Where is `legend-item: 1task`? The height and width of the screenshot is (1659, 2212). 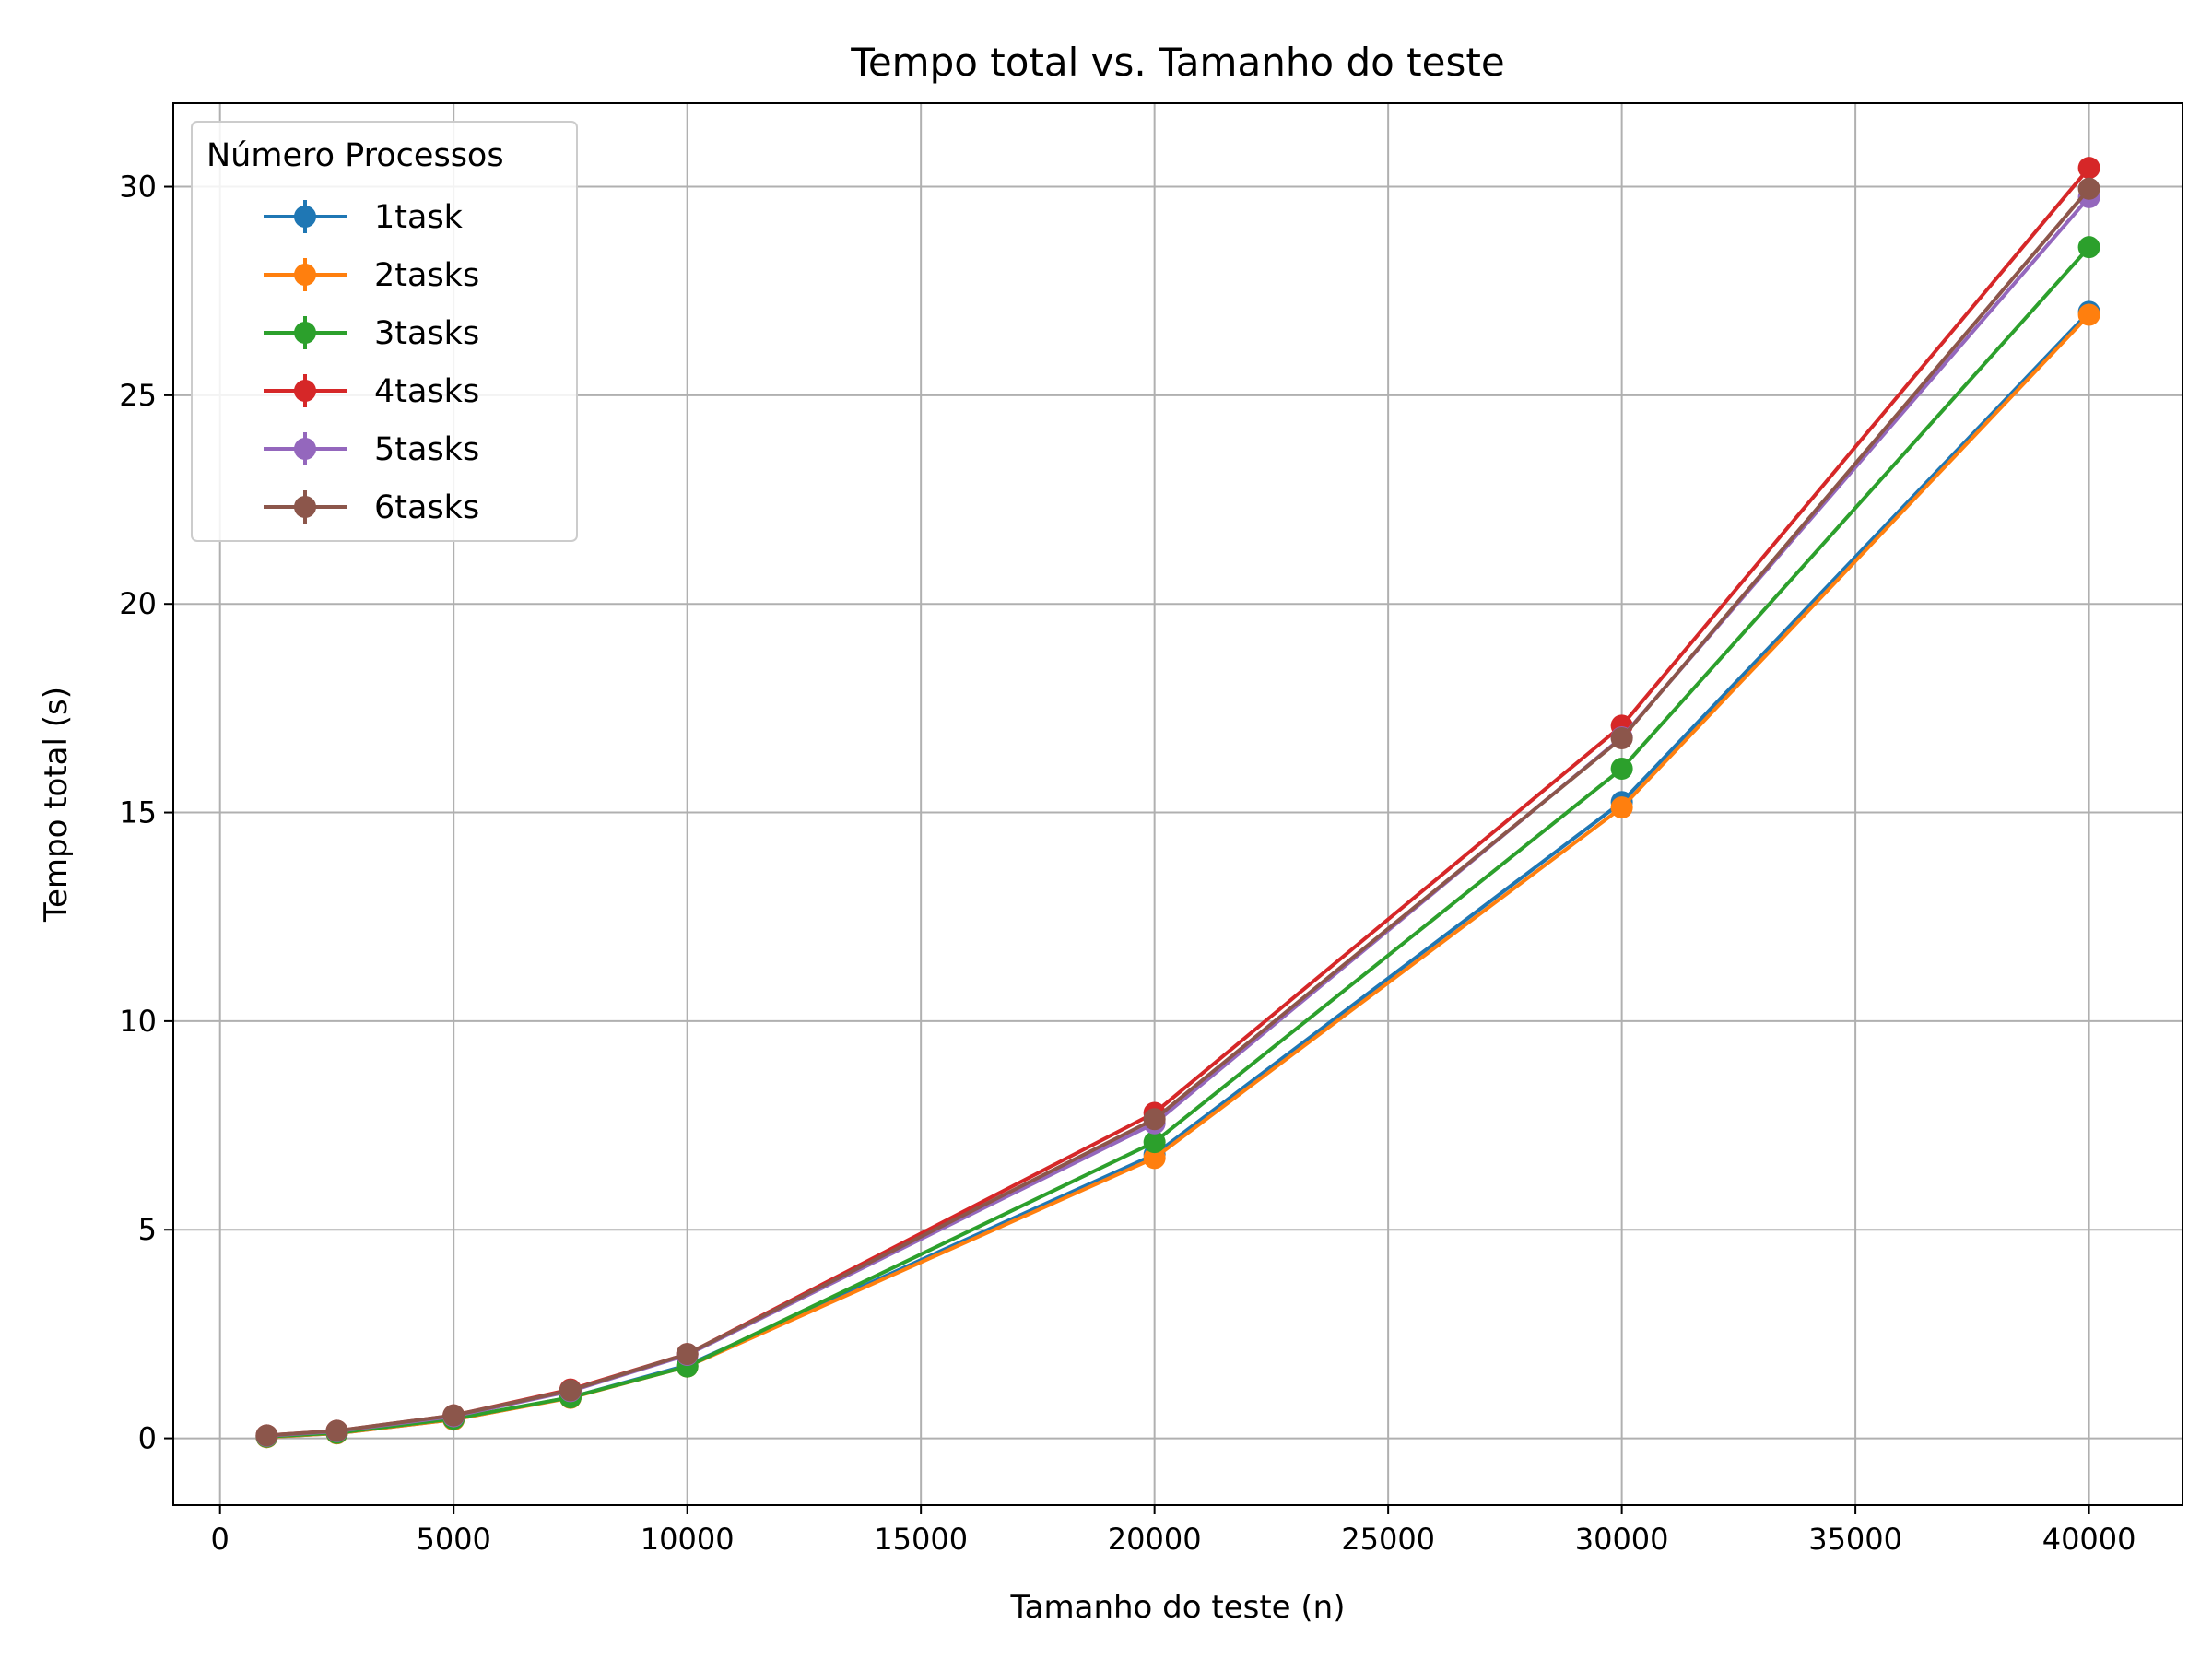
legend-item: 1task is located at coordinates (364, 217).